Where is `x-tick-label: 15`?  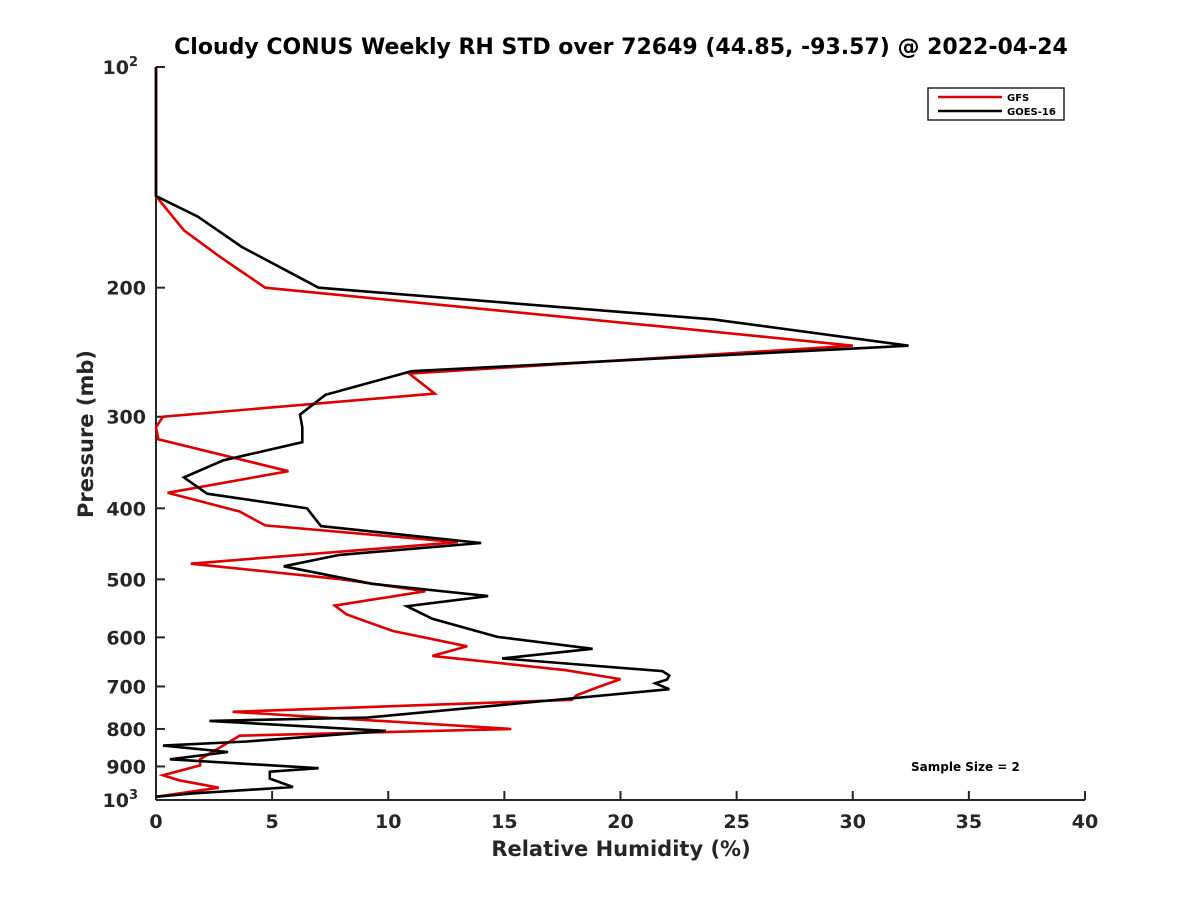
x-tick-label: 15 is located at coordinates (504, 822).